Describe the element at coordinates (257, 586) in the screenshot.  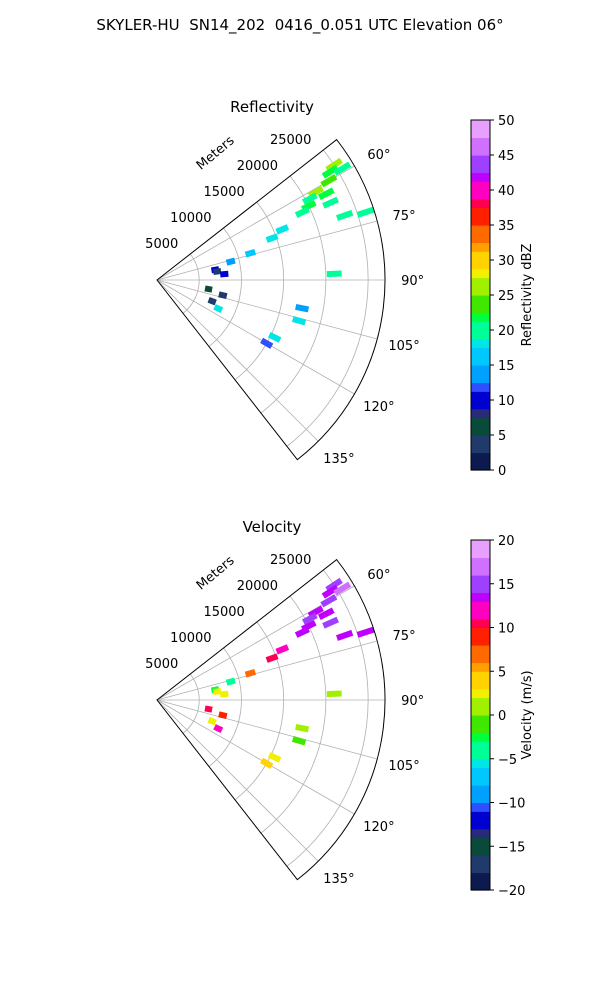
I see `range-tick-label: 20000` at that location.